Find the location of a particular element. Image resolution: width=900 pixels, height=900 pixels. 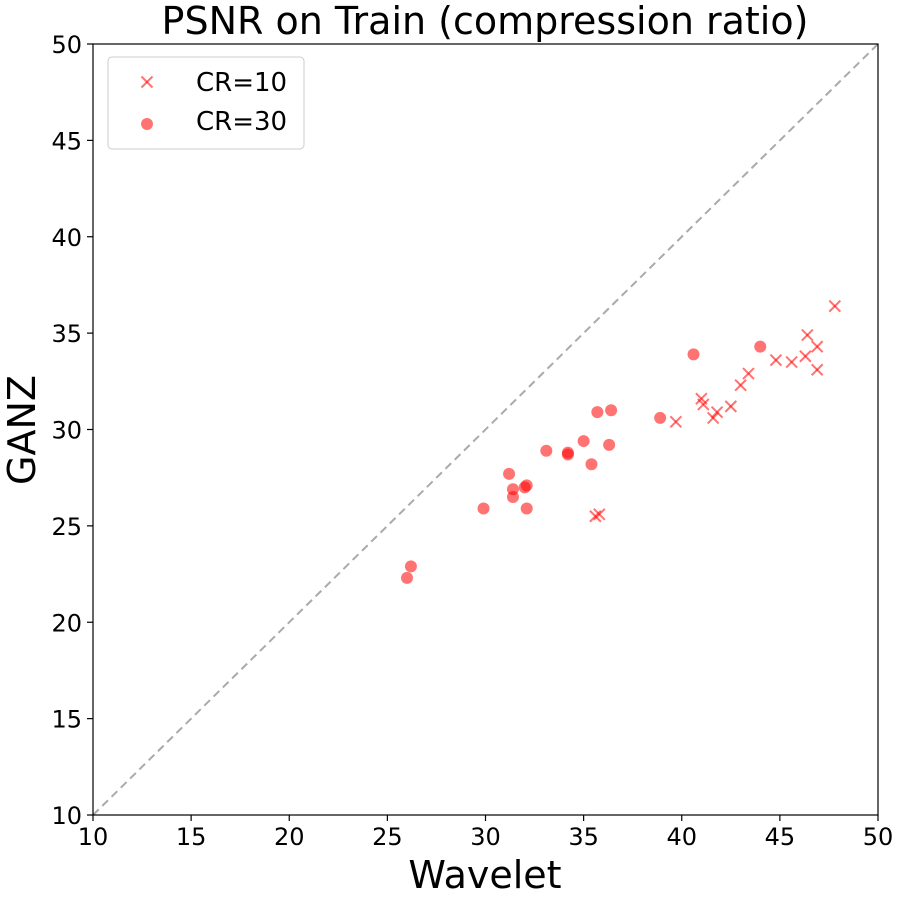

legend-label-cr30: CR=30 is located at coordinates (241, 122).